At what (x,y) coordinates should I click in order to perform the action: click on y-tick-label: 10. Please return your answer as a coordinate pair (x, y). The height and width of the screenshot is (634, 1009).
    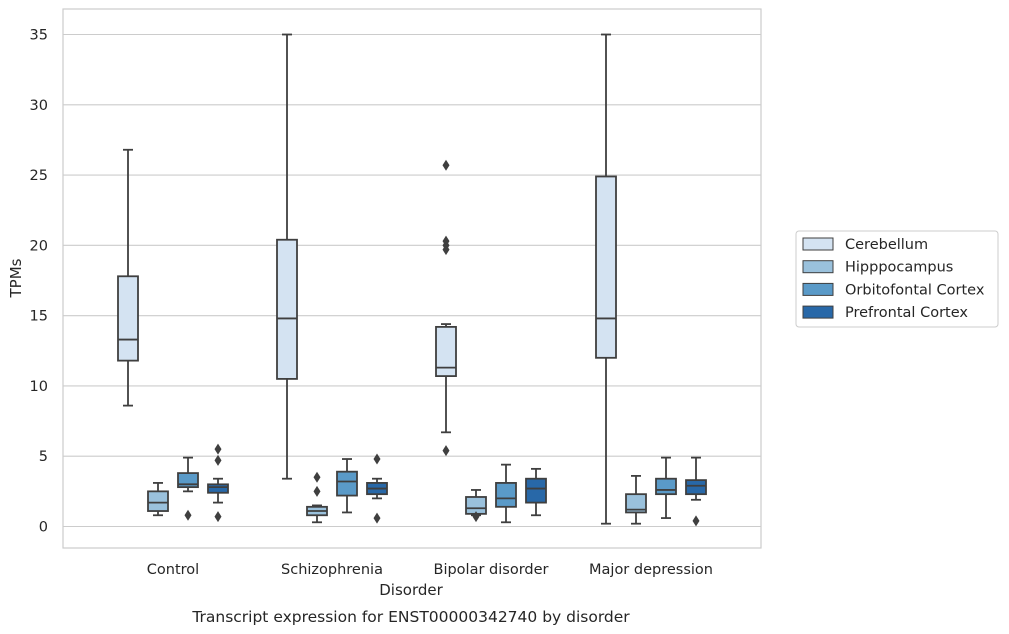
    Looking at the image, I should click on (39, 387).